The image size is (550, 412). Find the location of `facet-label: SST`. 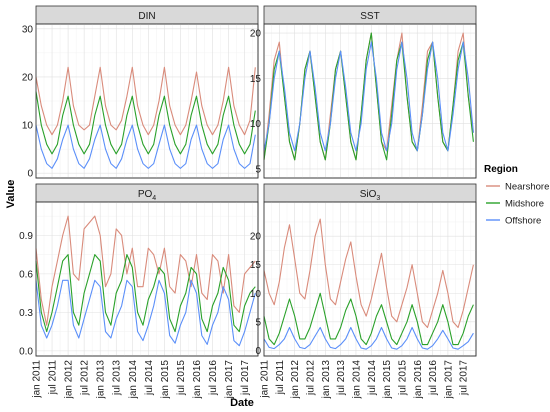

facet-label: SST is located at coordinates (369, 16).